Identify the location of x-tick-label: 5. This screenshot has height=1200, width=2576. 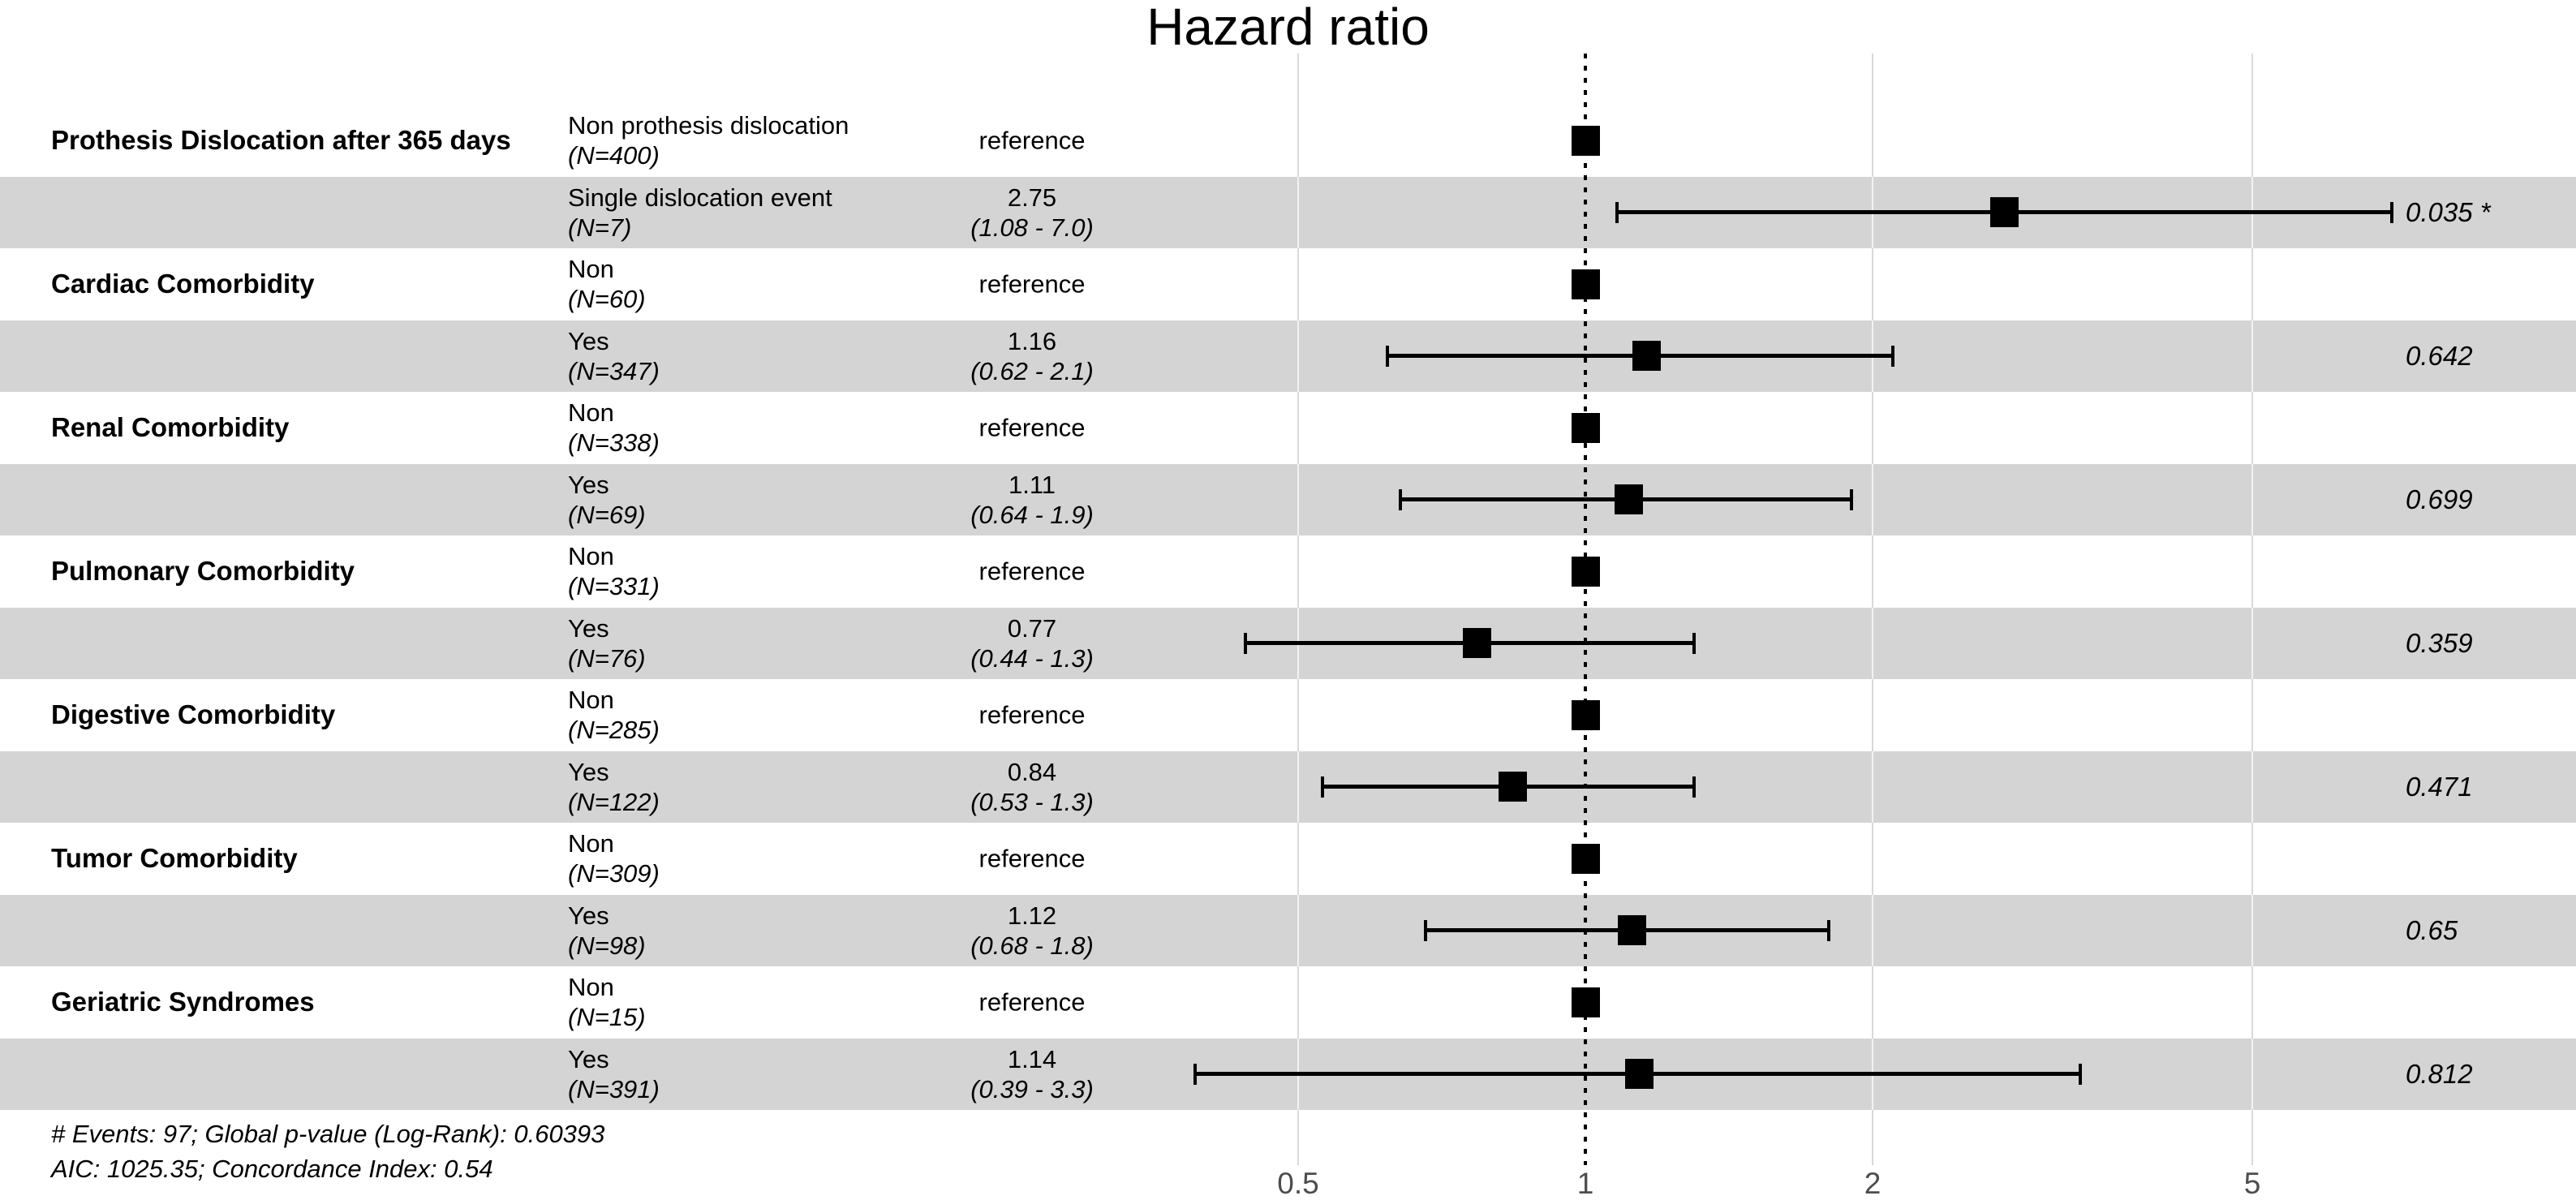
(2252, 1183).